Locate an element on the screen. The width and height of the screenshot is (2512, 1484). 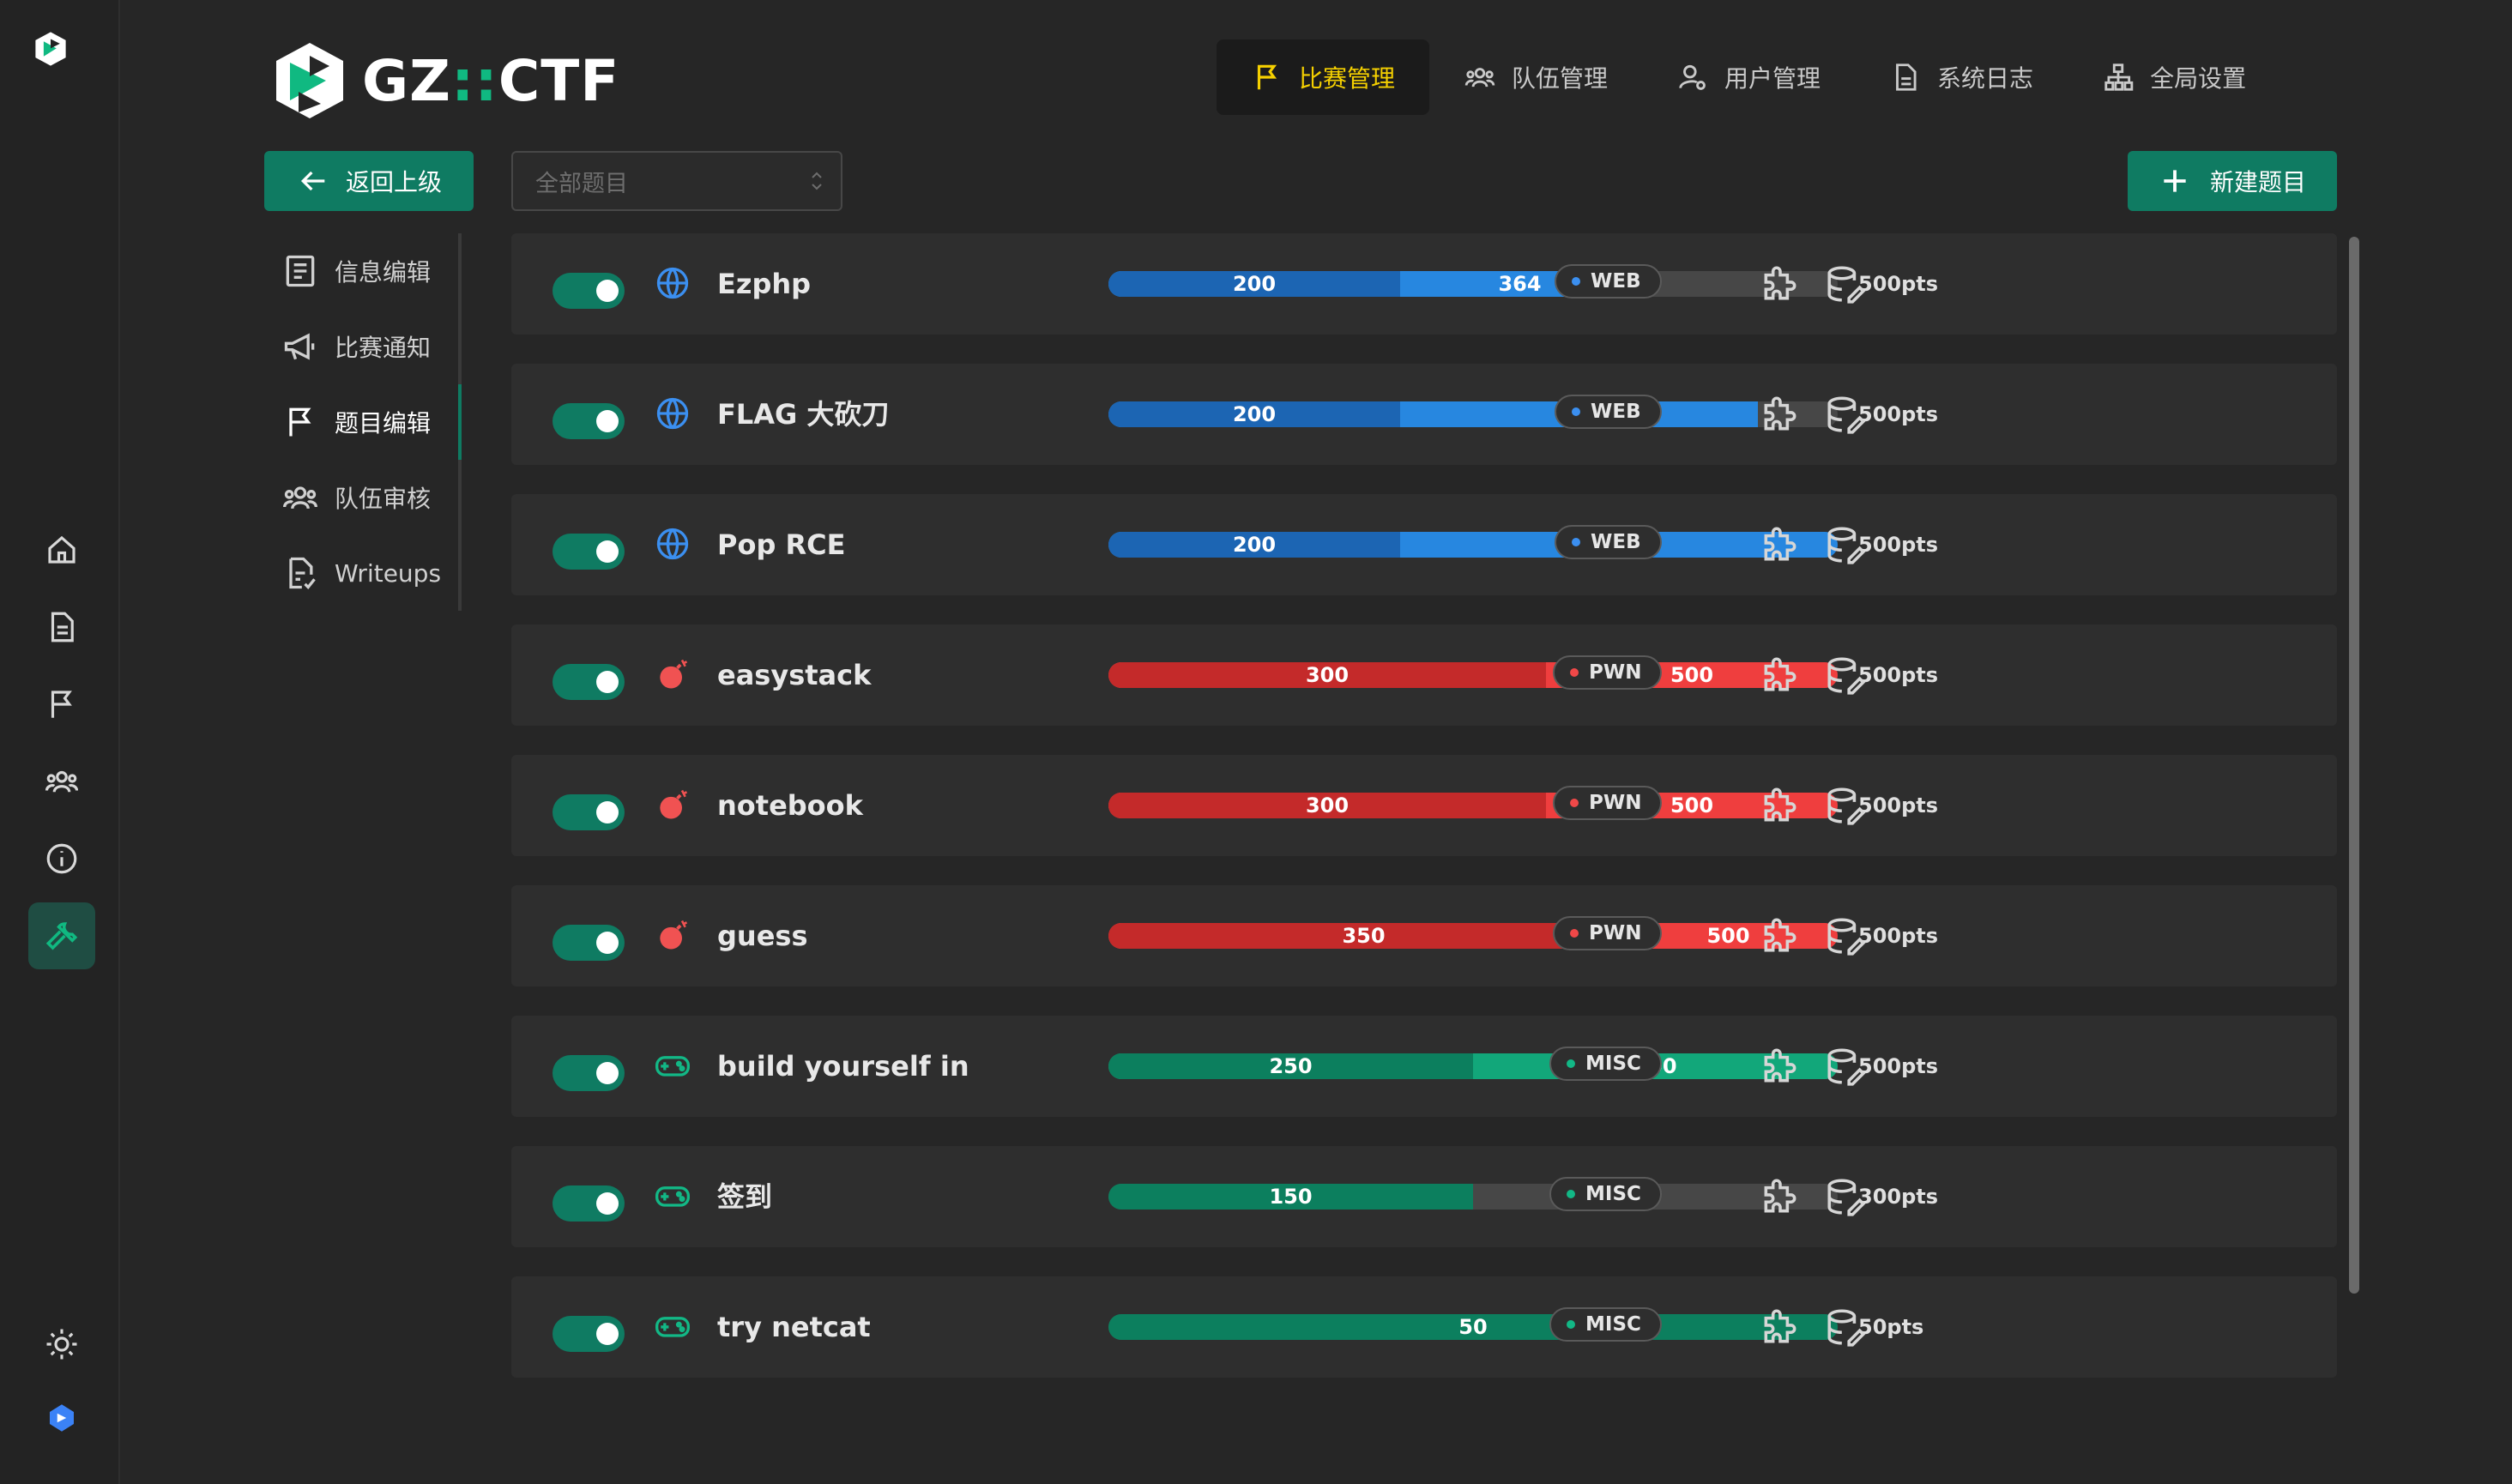
top-navigation: 比赛管理 队伍管理 用户管理 系统日志 全局设置 is located at coordinates (1748, 78).